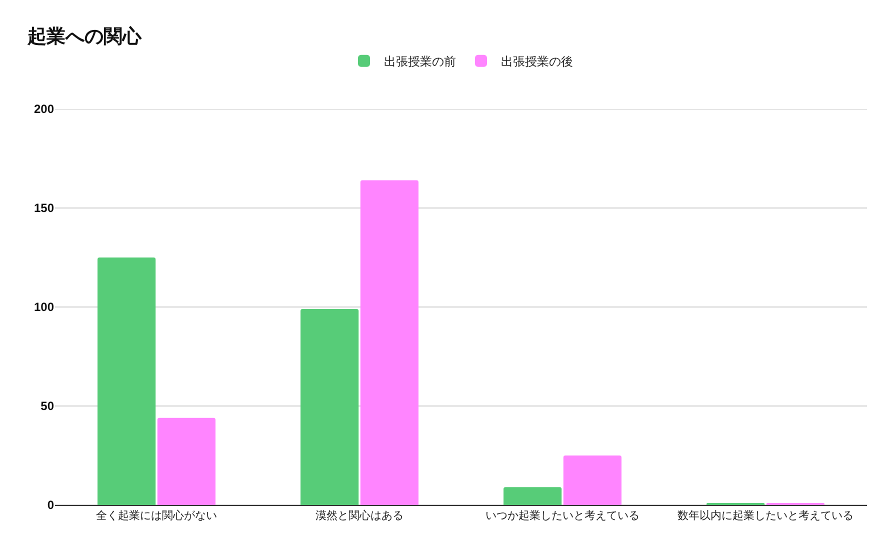 This screenshot has height=553, width=895. Describe the element at coordinates (360, 515) in the screenshot. I see `x-tick-label: 漠然と関心はある` at that location.